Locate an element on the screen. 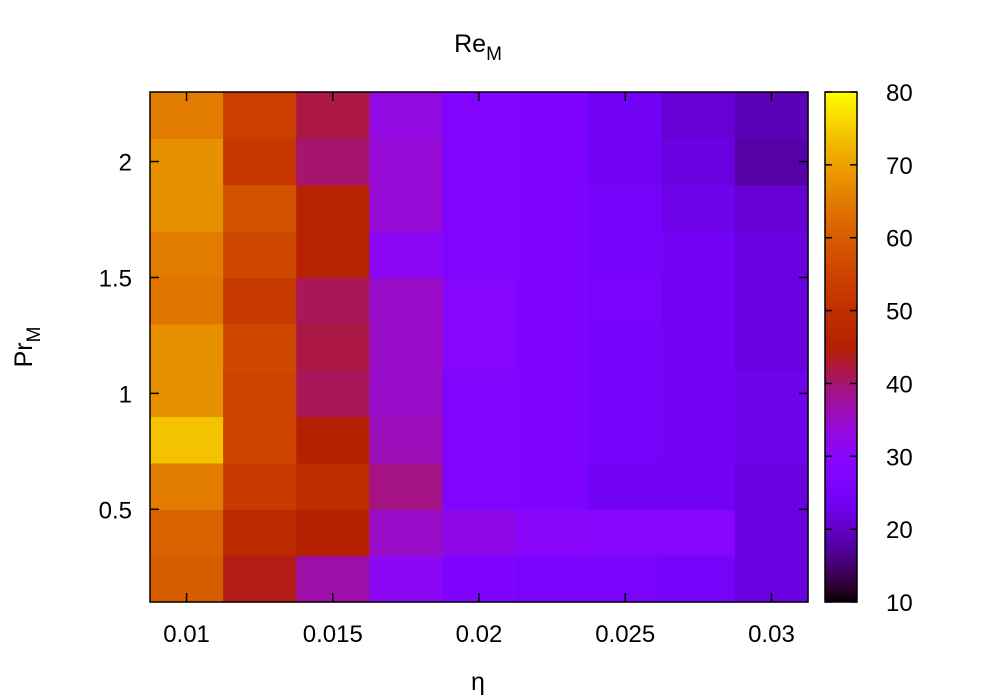  y-tick-label: 1.5 is located at coordinates (115, 278).